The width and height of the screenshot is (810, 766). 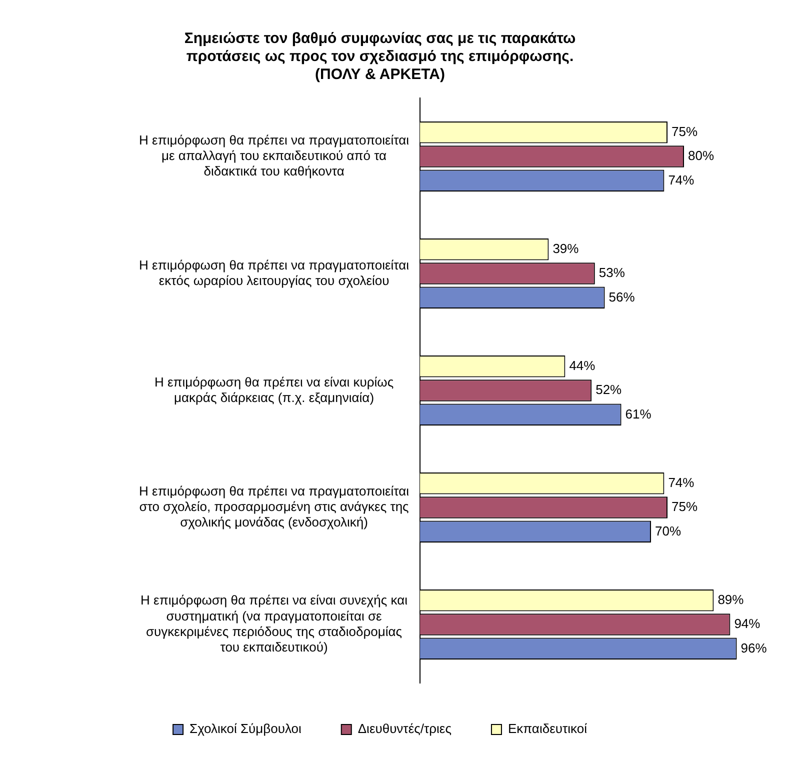 I want to click on y-tick-label: Η επιμόρφωση θα πρέπει να είναι συνεχής και συστηματική (να πραγματοποιείται σε συγκεκριμένες περιόδους της σταδιοδρομίας του εκπαιδευτικού), so click(x=274, y=623).